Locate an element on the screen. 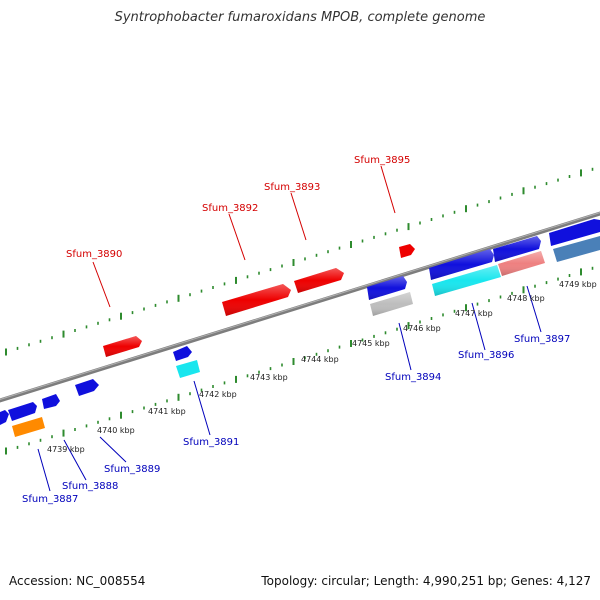 The height and width of the screenshot is (600, 600). scale-label: 4745 kbp is located at coordinates (371, 343).